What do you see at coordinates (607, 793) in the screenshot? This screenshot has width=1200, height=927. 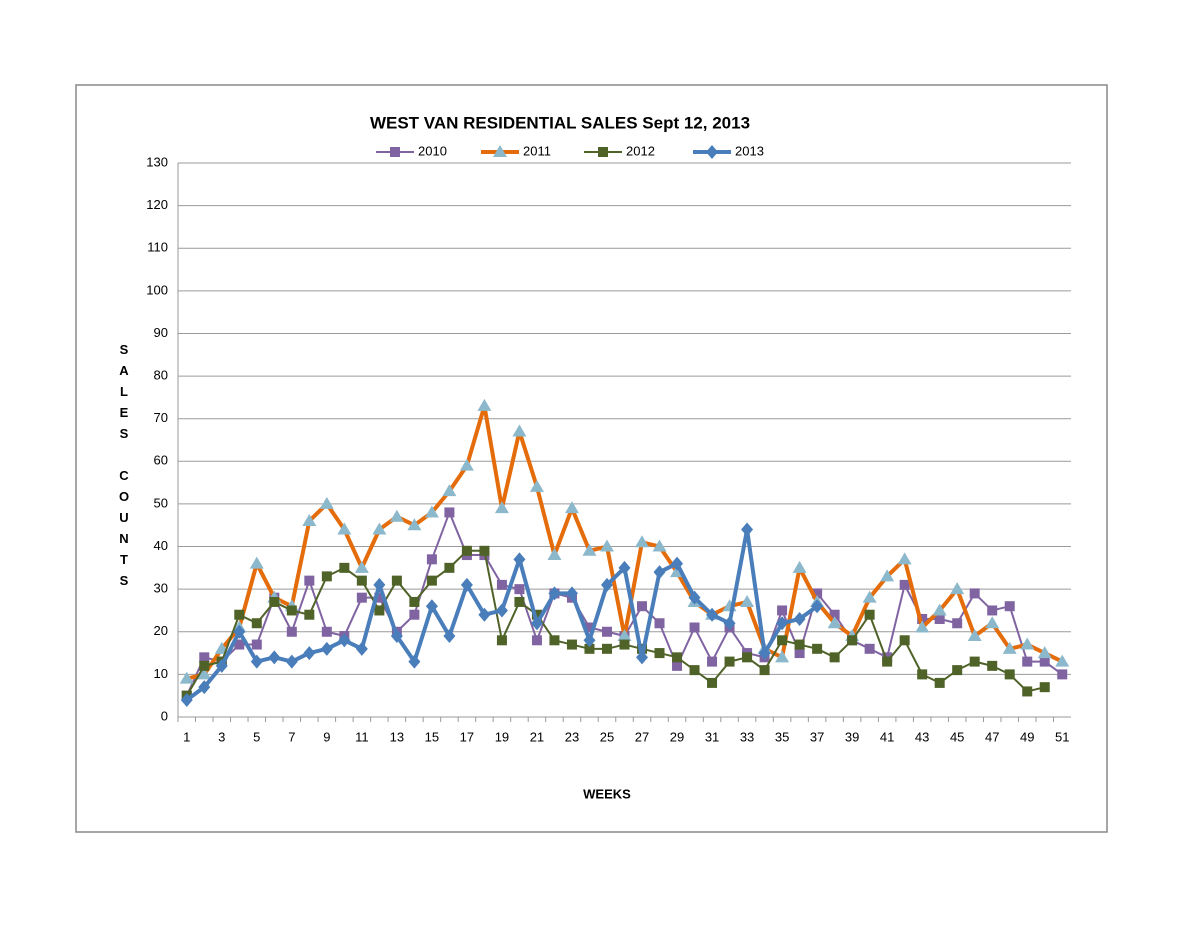 I see `x-axis-label: WEEKS` at bounding box center [607, 793].